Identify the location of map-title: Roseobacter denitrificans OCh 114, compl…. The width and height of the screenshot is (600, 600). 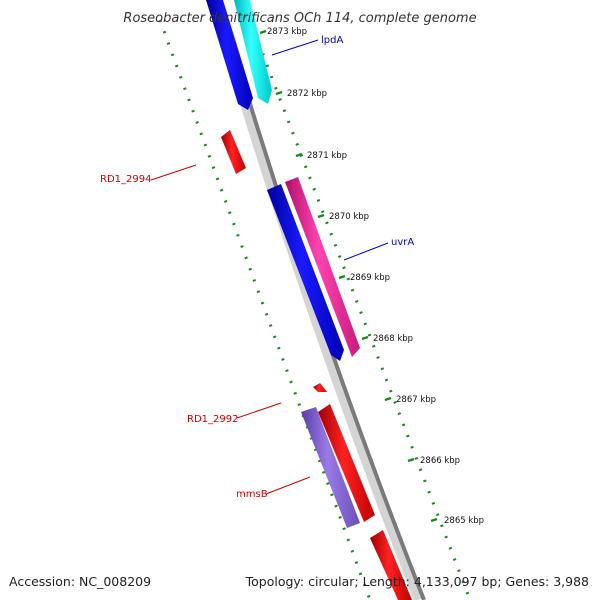
(299, 18).